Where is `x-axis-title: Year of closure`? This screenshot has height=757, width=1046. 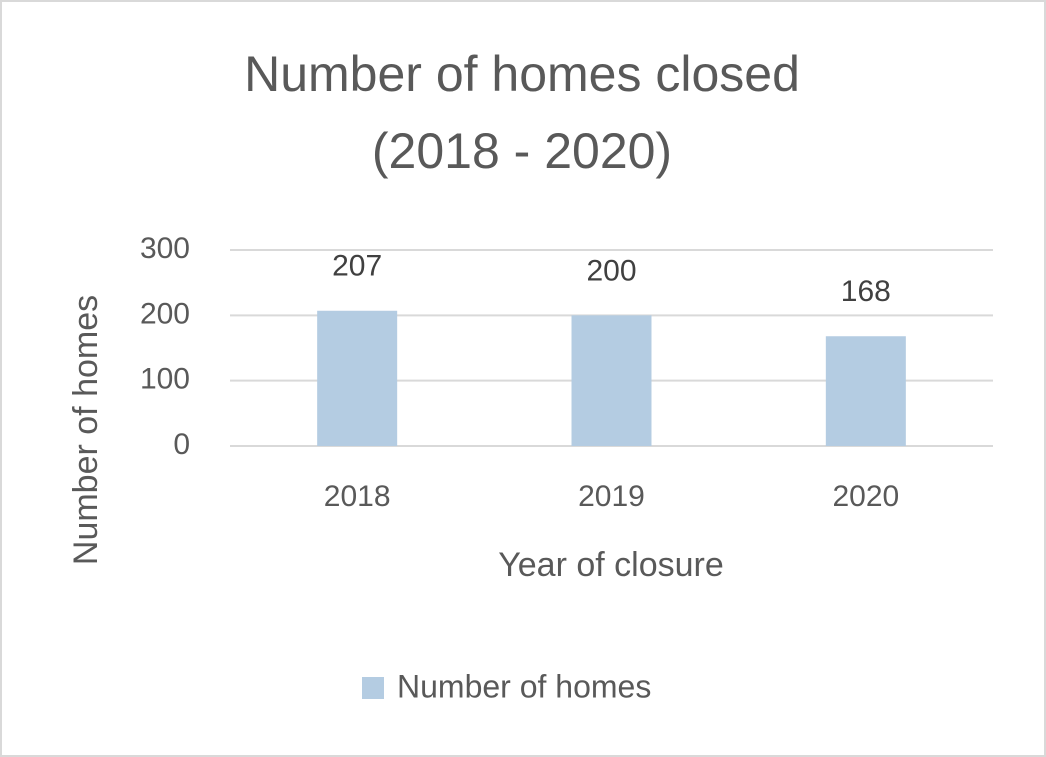 x-axis-title: Year of closure is located at coordinates (611, 565).